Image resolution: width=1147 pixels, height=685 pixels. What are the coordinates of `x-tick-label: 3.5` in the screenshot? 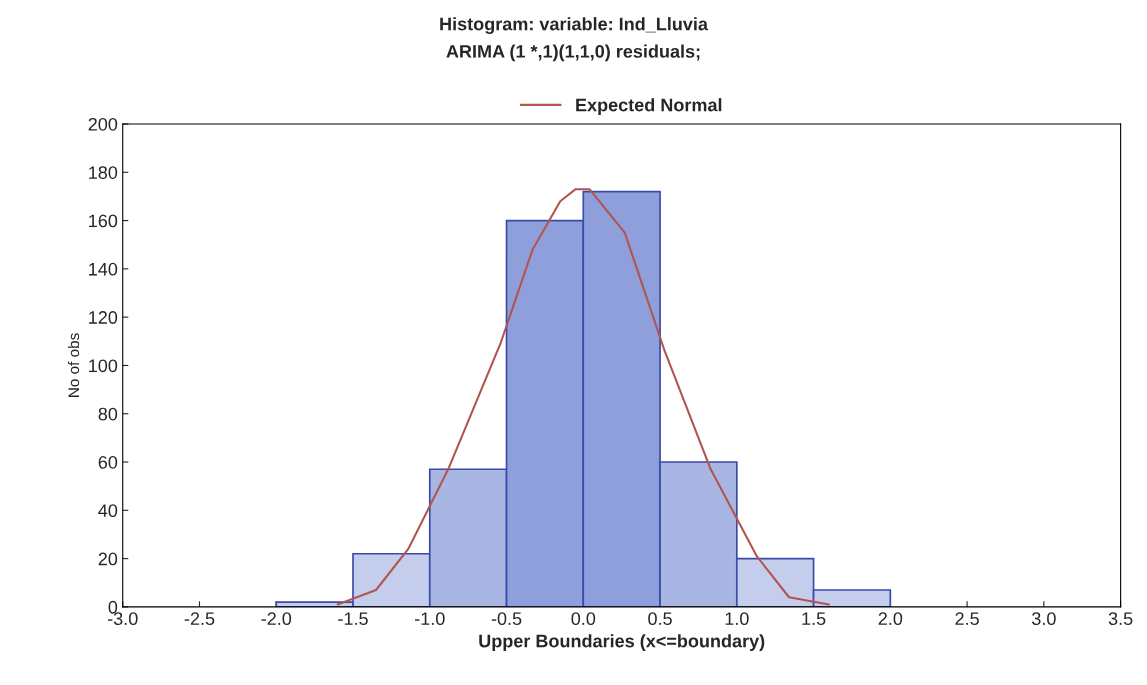 It's located at (1120, 619).